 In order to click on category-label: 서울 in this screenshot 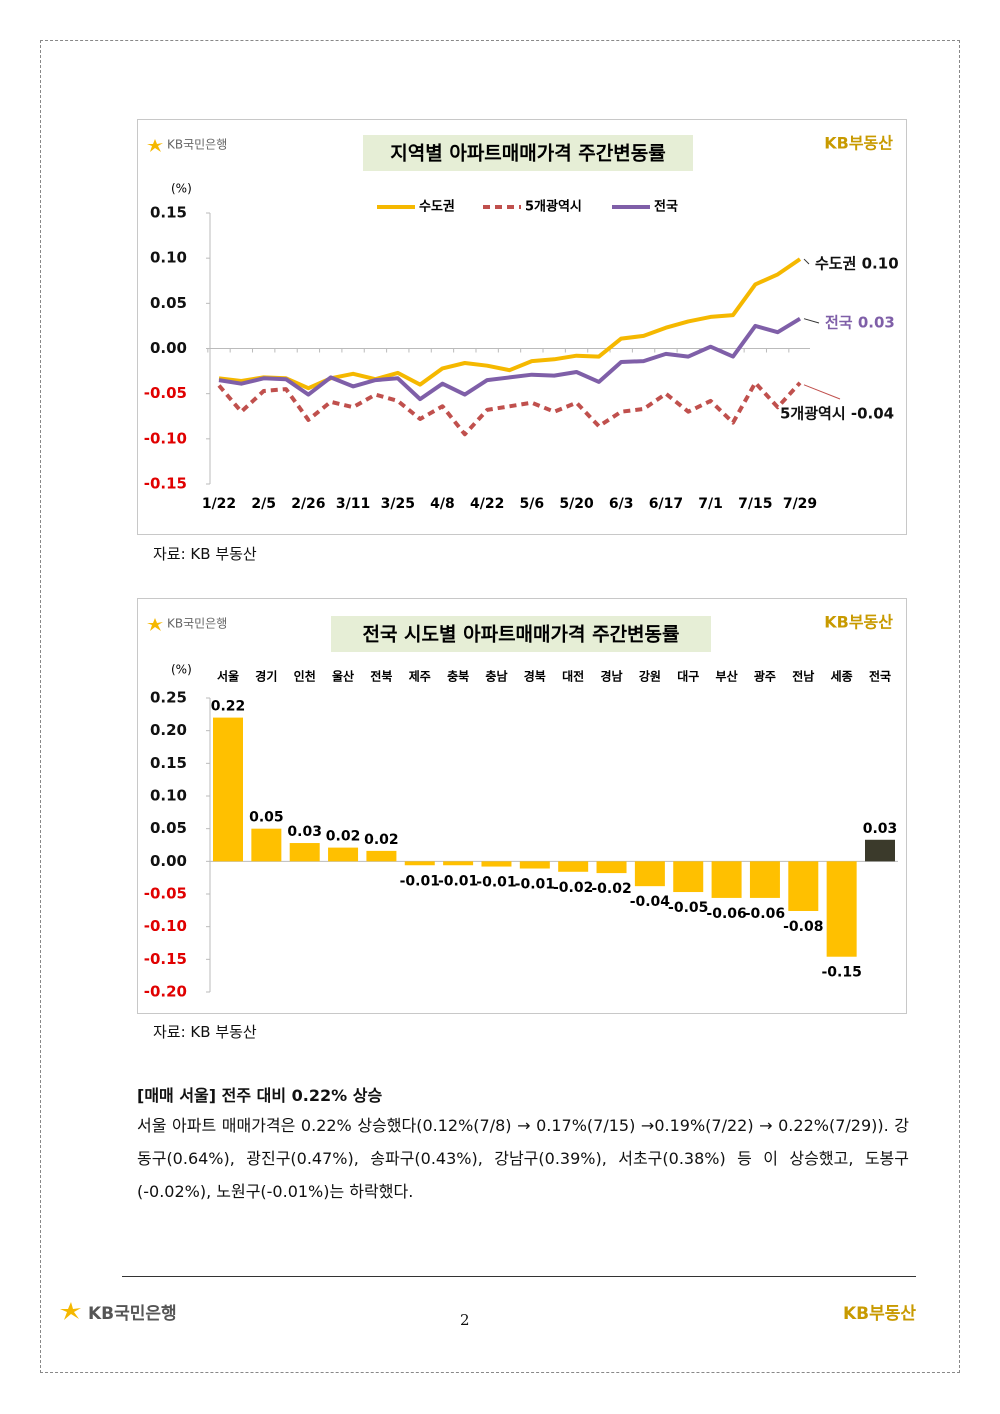, I will do `click(228, 676)`.